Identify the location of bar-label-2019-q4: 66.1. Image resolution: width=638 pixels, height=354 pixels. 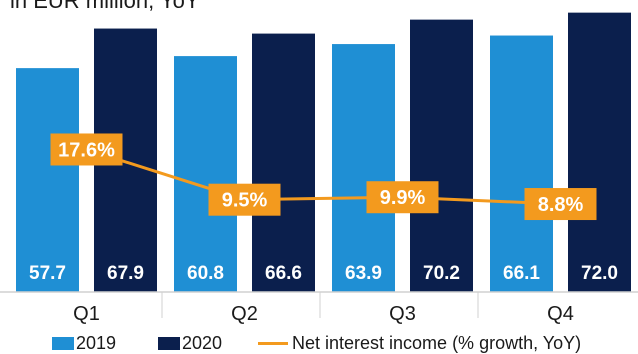
(521, 273).